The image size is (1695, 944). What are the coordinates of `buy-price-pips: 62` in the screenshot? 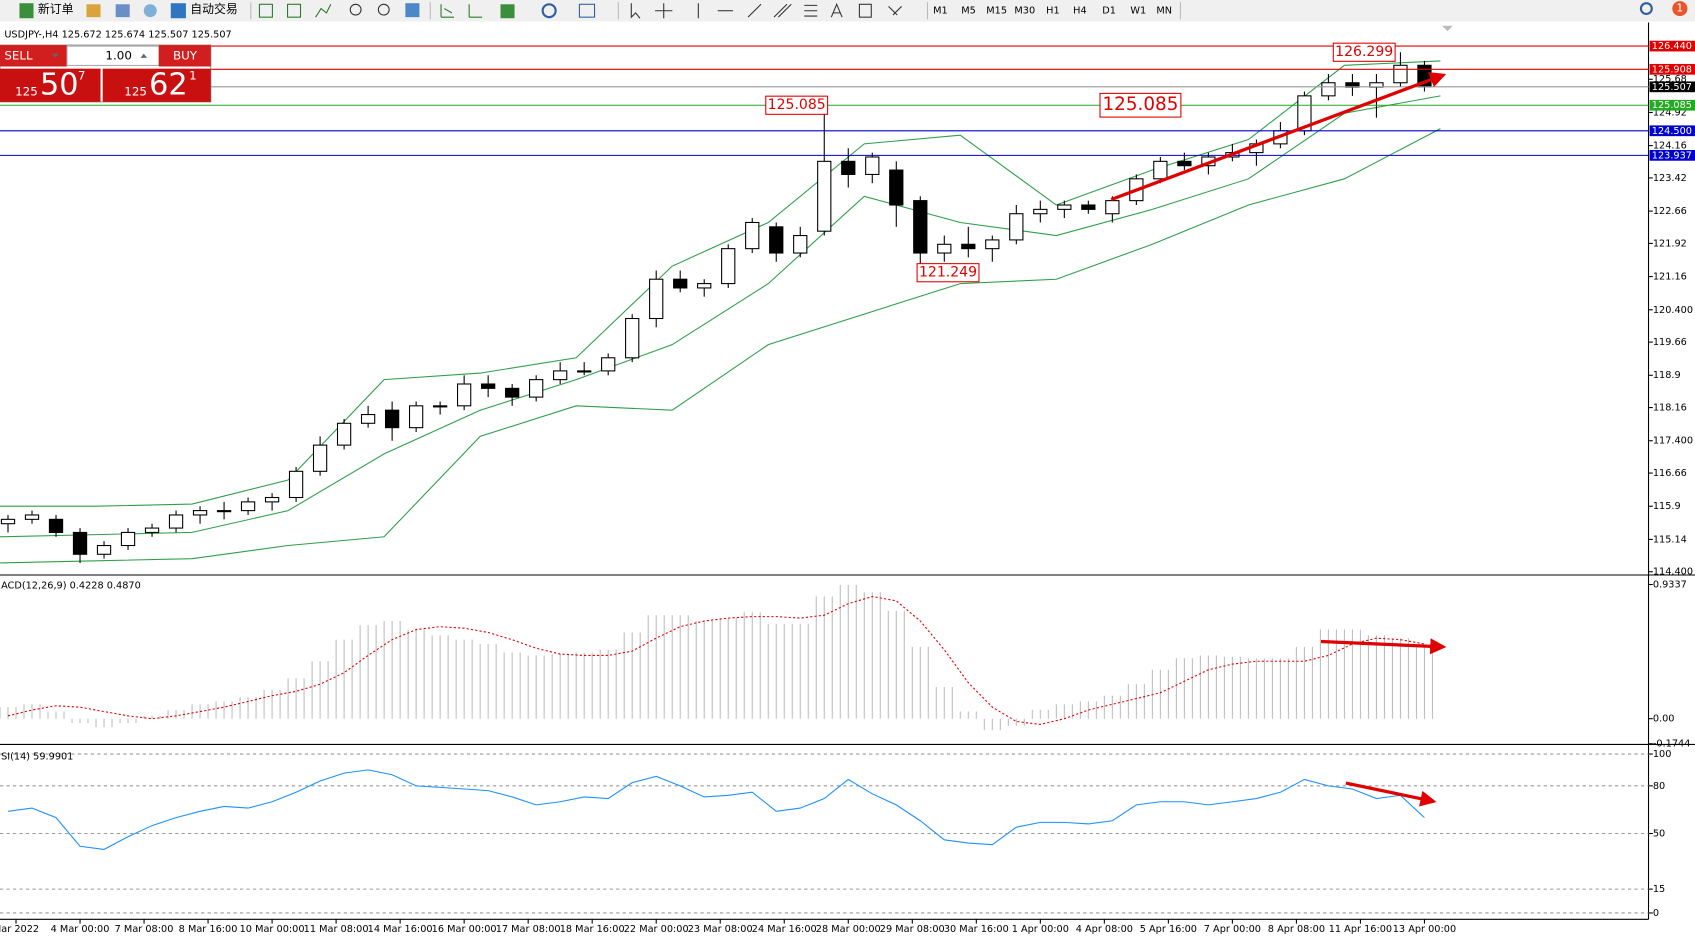 It's located at (168, 84).